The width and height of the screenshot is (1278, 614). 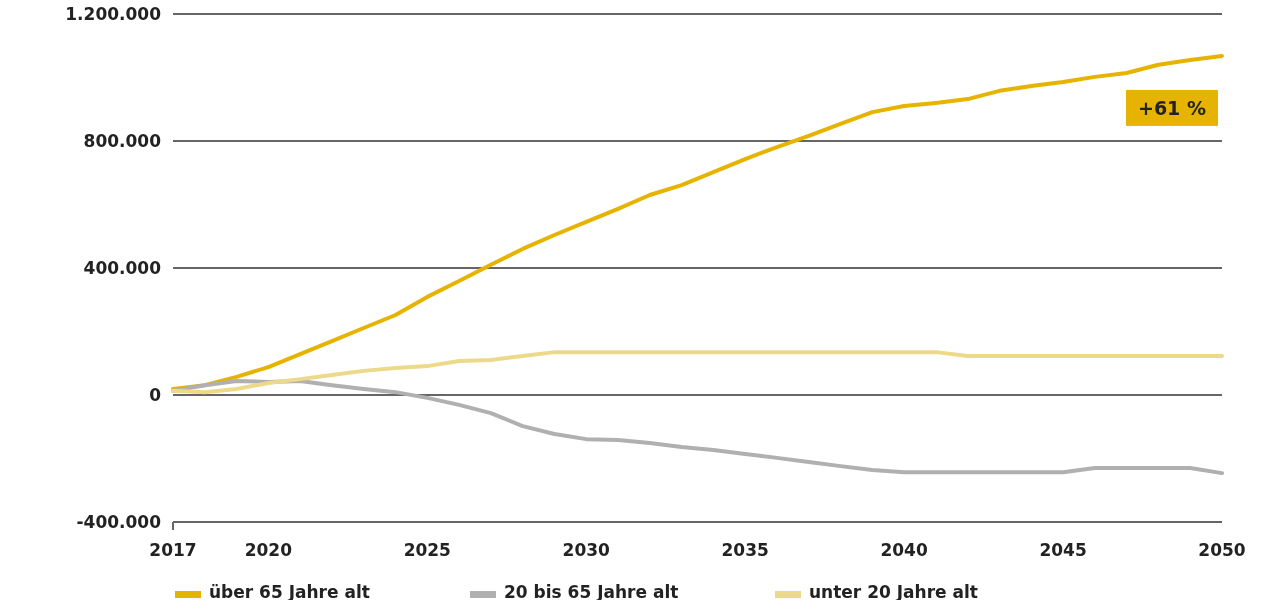 I want to click on x-tick-label: 2025, so click(x=427, y=550).